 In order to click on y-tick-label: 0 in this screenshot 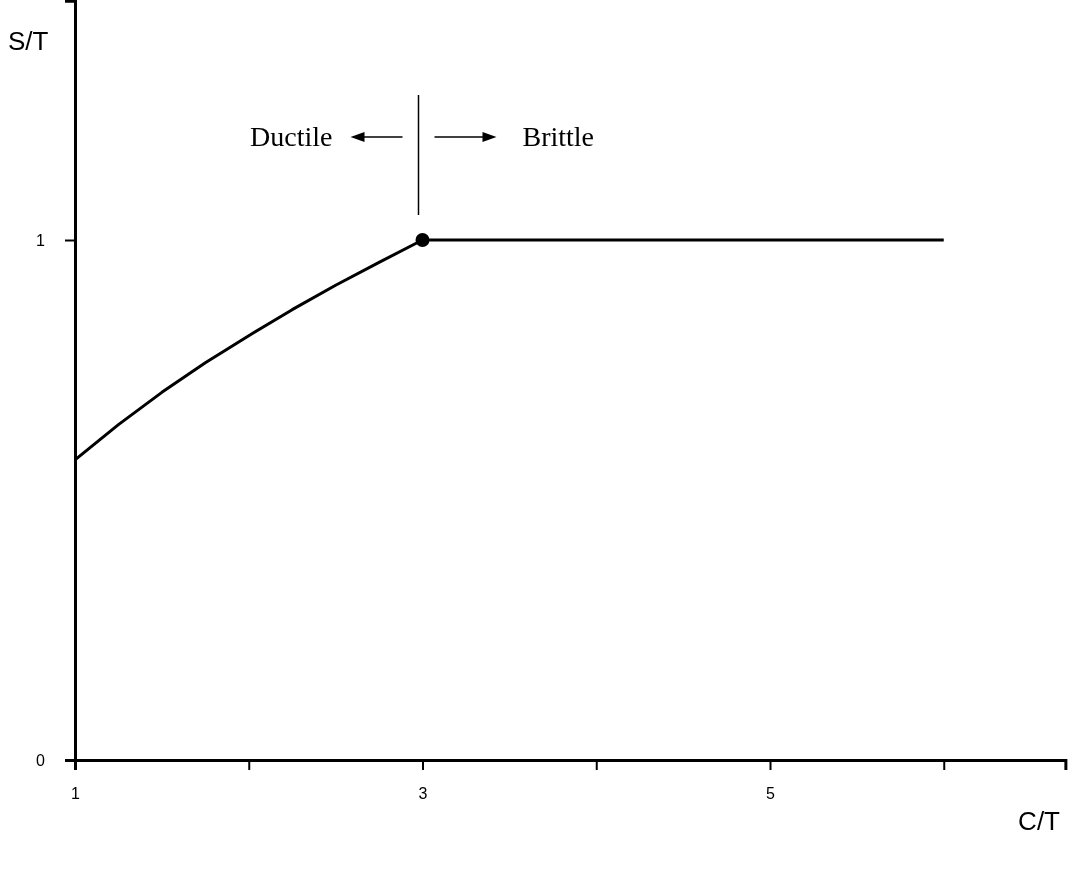, I will do `click(41, 760)`.